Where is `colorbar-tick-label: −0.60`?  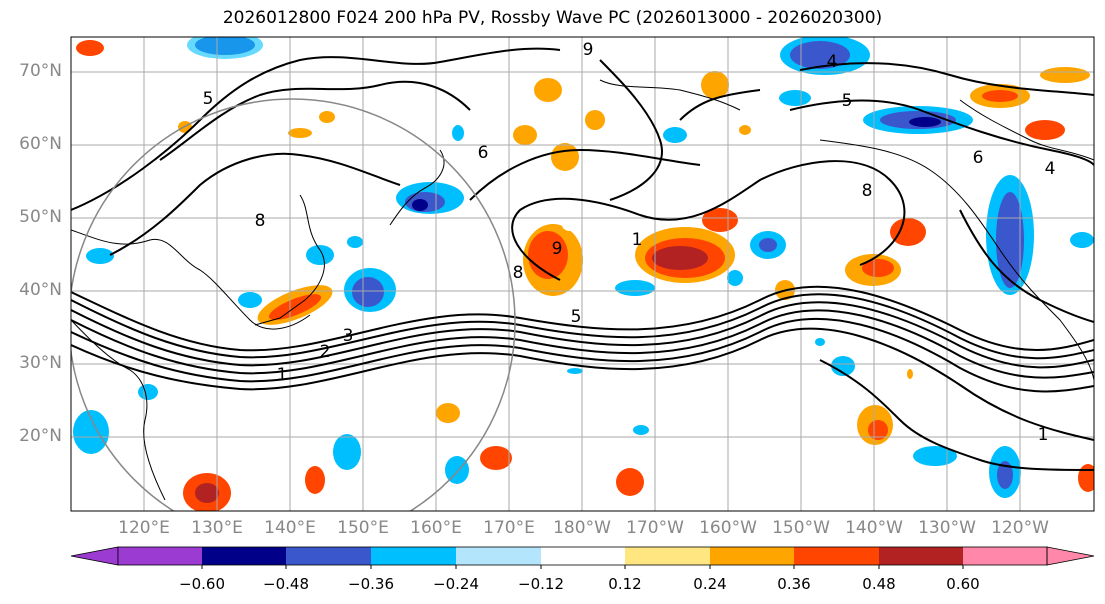 colorbar-tick-label: −0.60 is located at coordinates (202, 584).